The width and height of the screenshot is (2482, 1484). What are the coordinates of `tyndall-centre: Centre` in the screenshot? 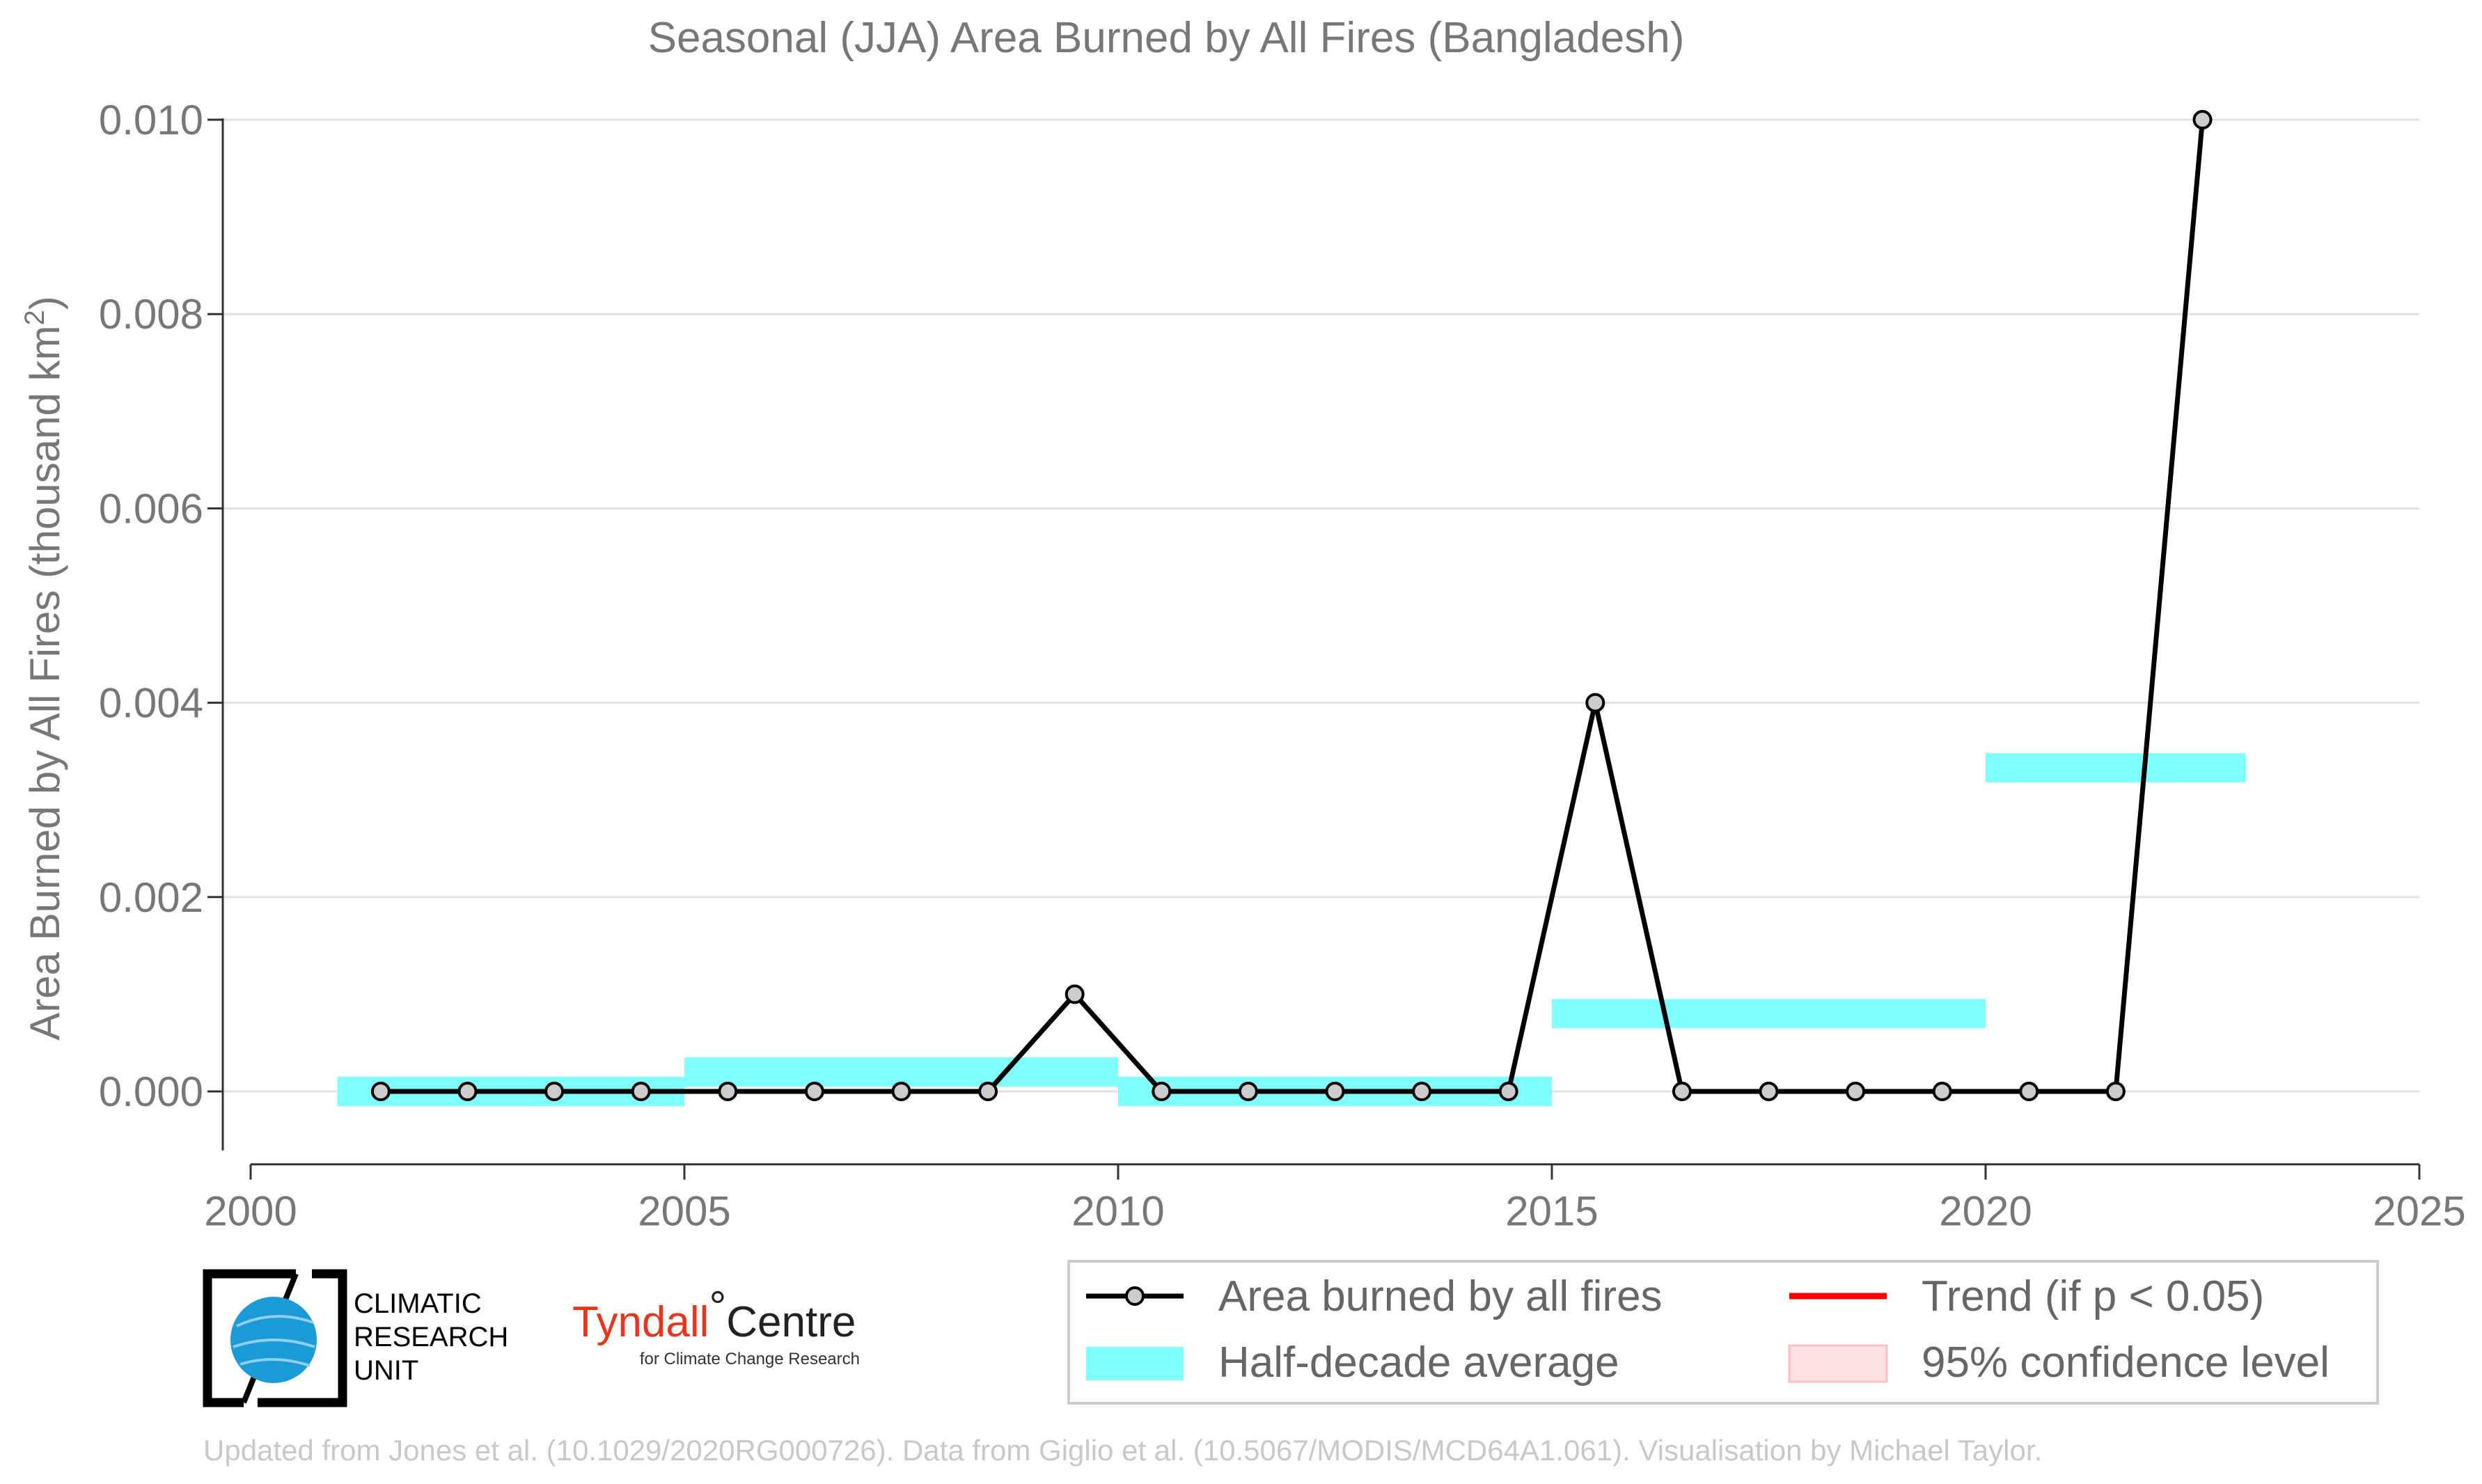 It's located at (791, 1322).